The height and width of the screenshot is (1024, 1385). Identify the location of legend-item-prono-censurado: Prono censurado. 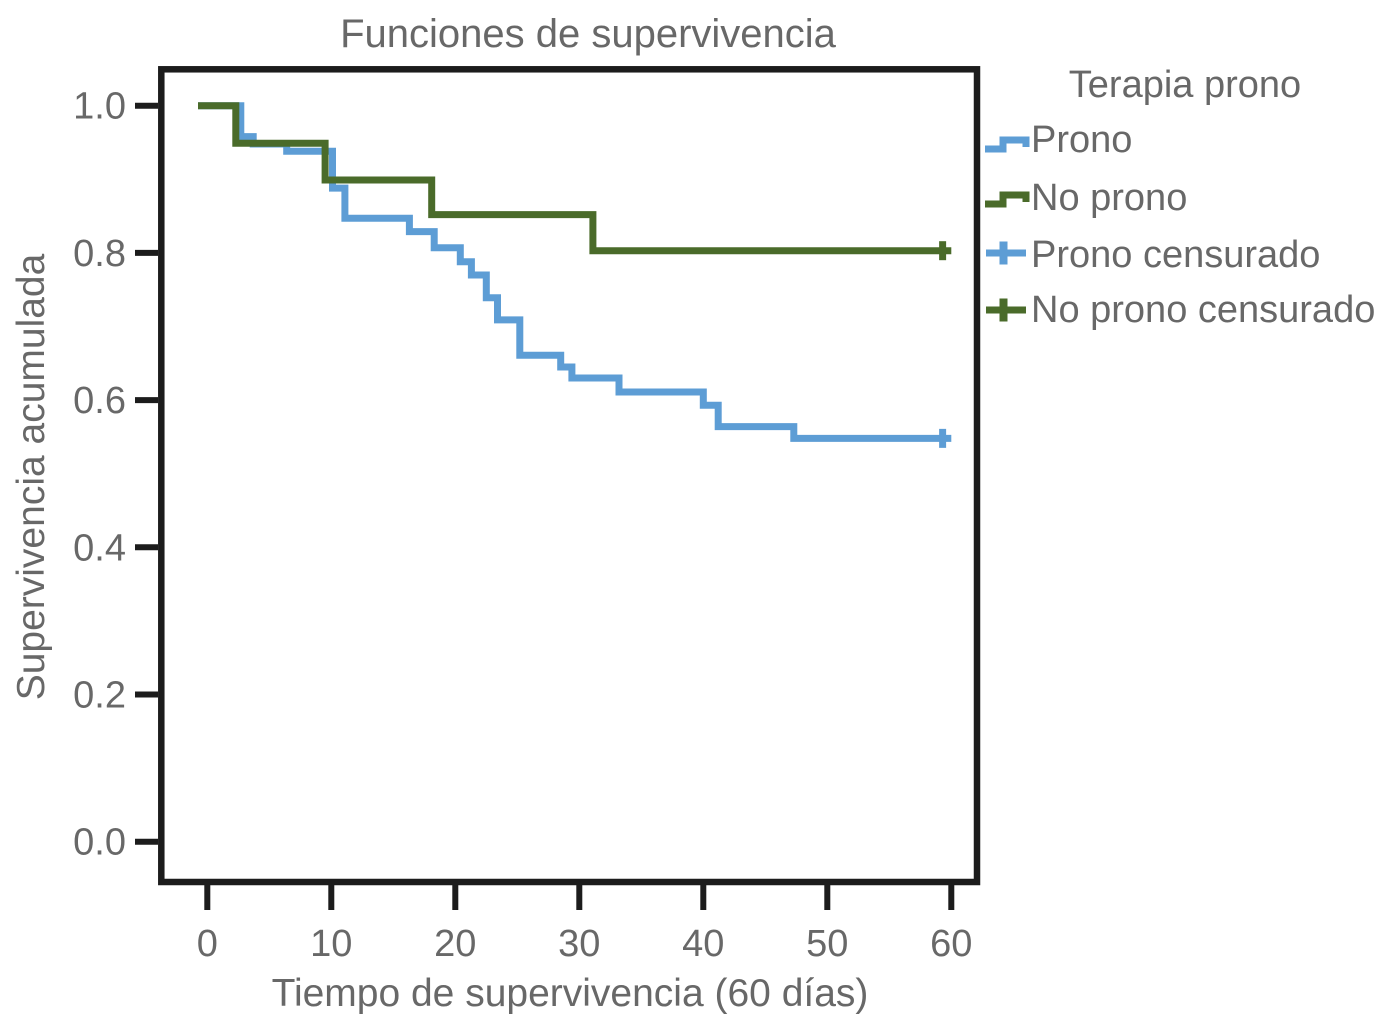
(1153, 255).